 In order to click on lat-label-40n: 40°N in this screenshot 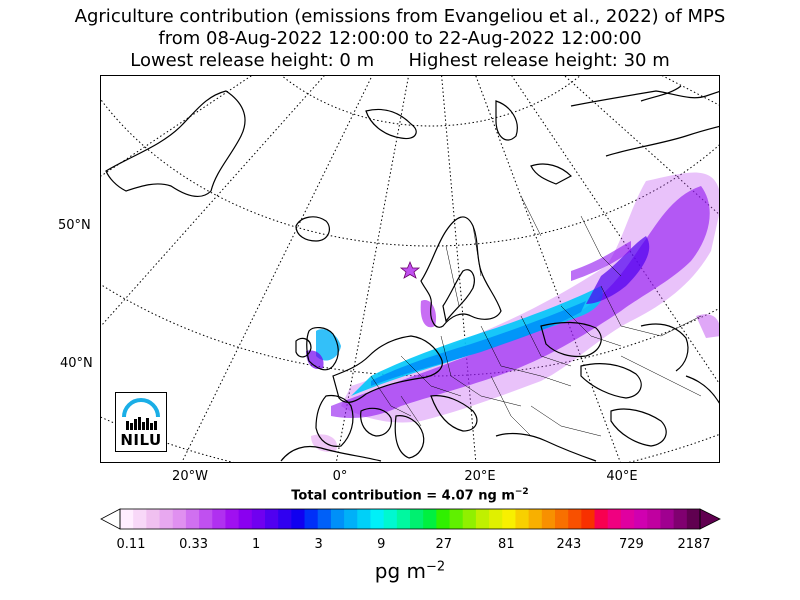, I will do `click(76, 363)`.